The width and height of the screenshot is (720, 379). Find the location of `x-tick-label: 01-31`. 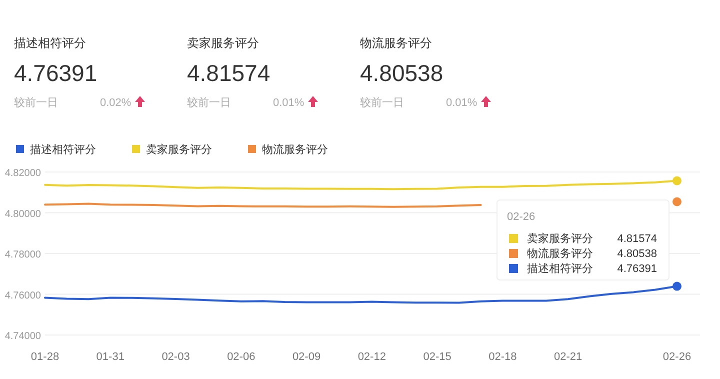

x-tick-label: 01-31 is located at coordinates (110, 357).